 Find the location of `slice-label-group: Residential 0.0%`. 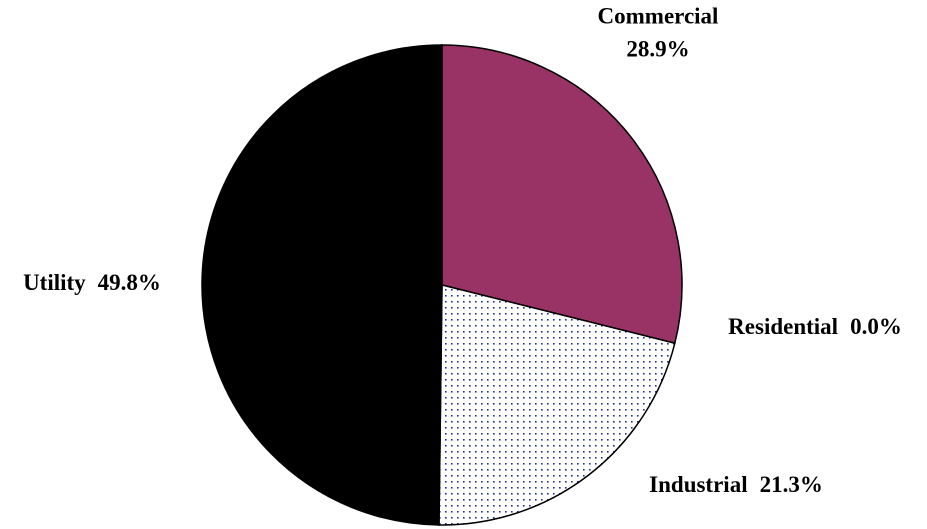

slice-label-group: Residential 0.0% is located at coordinates (815, 326).